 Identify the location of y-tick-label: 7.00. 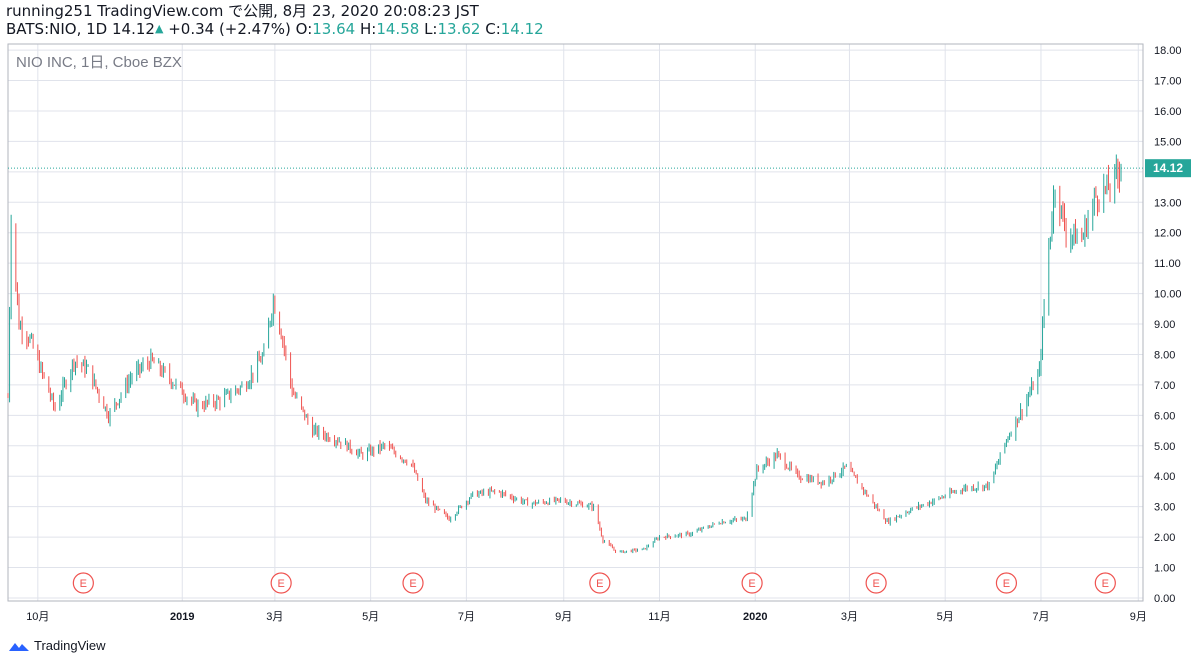
(1164, 386).